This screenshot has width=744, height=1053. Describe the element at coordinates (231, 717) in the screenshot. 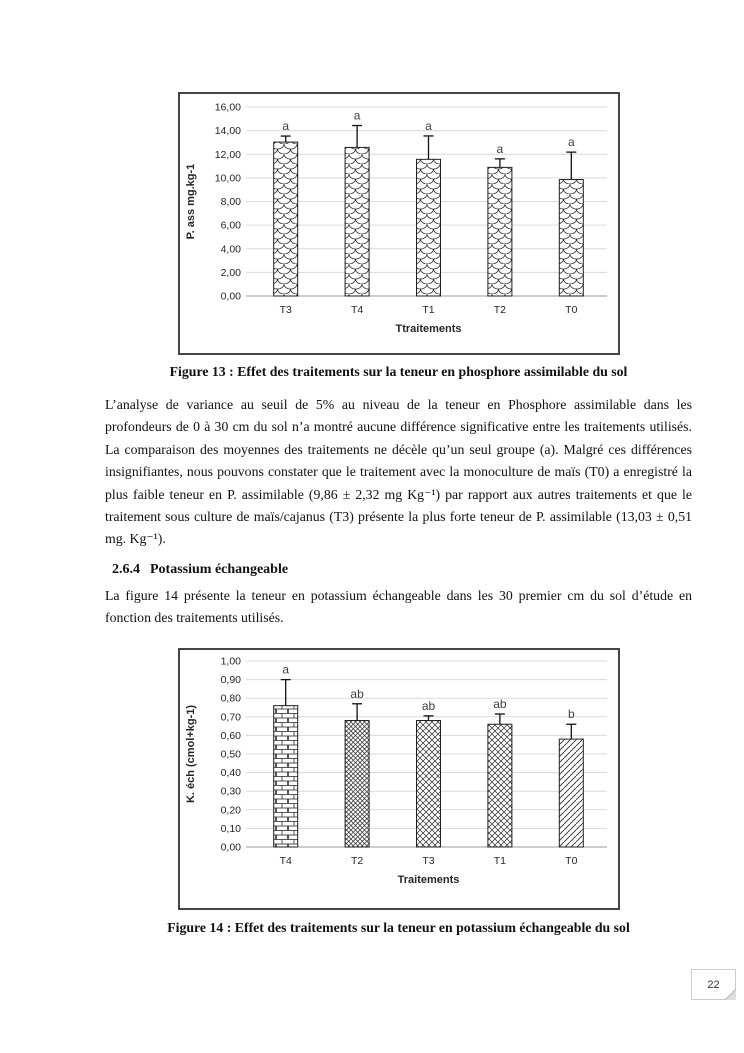

I see `y-tick-label: 0,70` at that location.